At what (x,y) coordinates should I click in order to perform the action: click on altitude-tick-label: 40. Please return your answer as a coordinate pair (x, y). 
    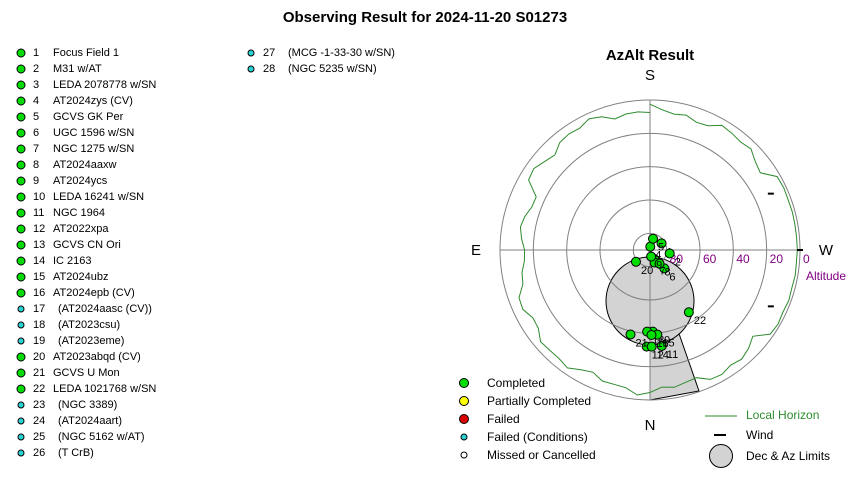
    Looking at the image, I should click on (743, 259).